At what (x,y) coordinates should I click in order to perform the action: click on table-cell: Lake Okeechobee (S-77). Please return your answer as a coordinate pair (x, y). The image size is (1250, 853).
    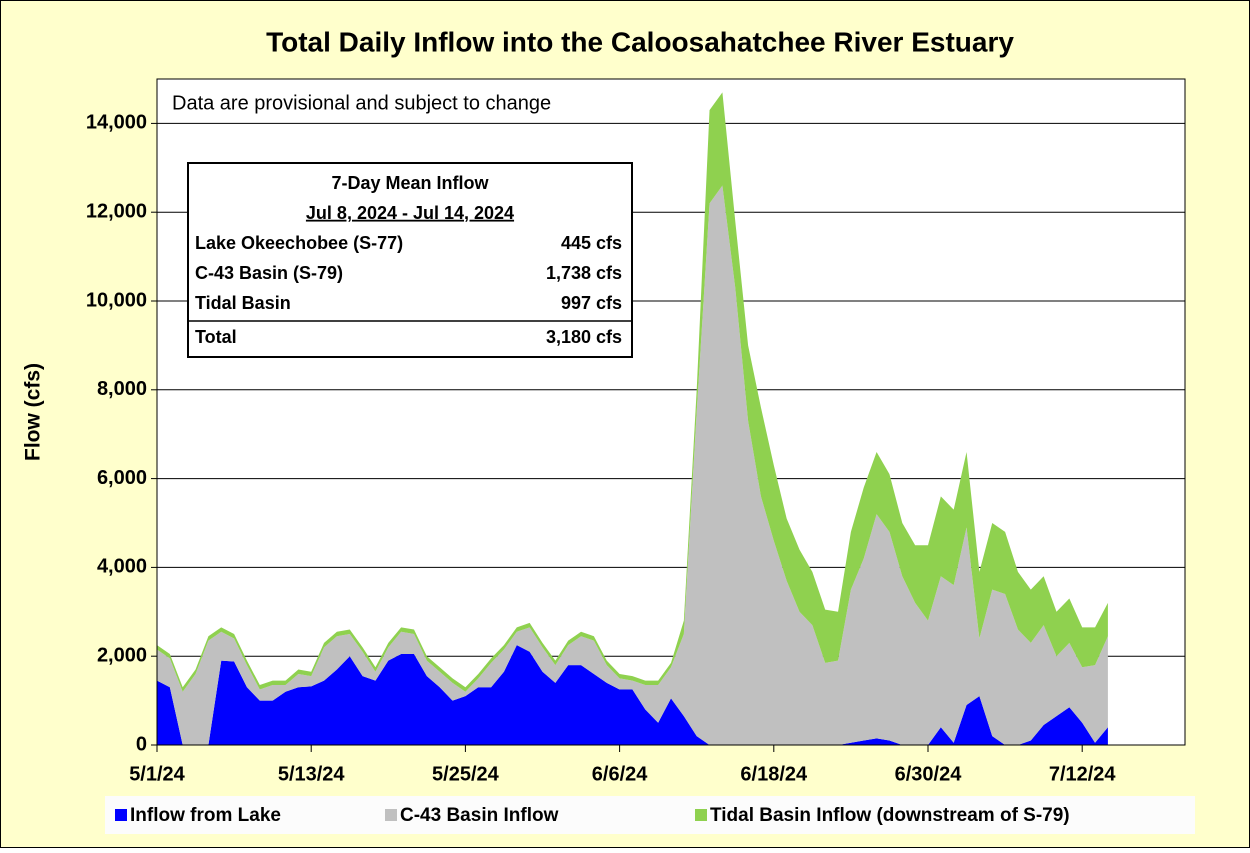
    Looking at the image, I should click on (299, 243).